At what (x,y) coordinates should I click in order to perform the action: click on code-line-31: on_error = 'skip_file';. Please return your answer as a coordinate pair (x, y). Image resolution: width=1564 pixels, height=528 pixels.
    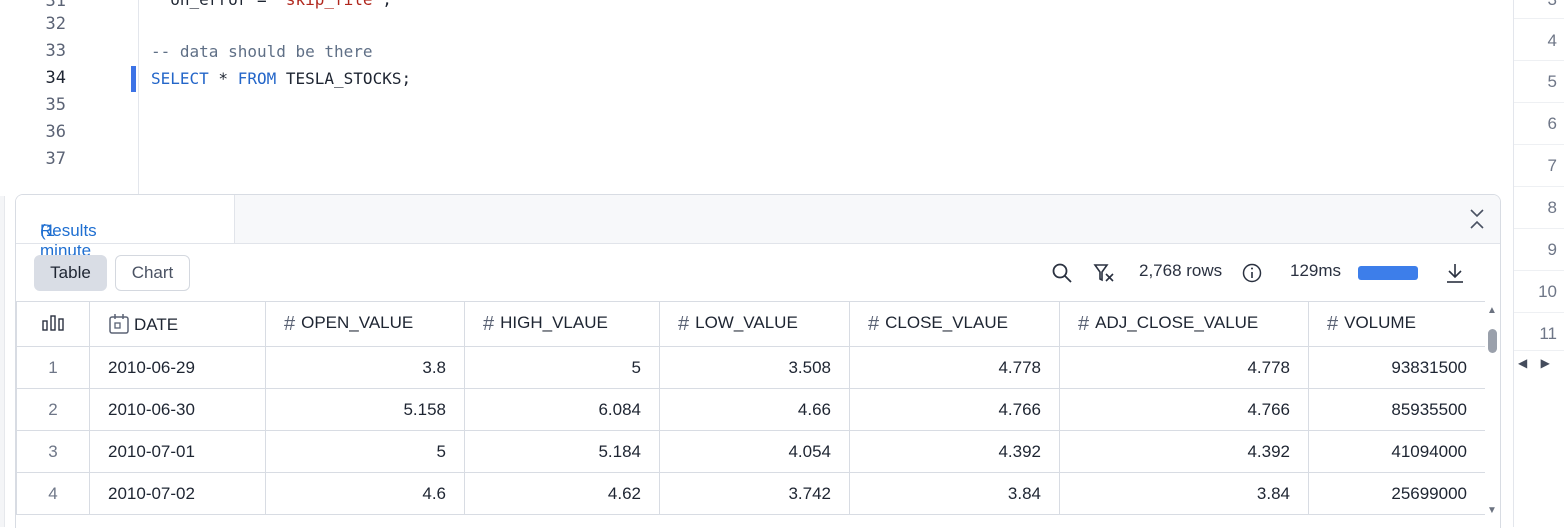
    Looking at the image, I should click on (271, 4).